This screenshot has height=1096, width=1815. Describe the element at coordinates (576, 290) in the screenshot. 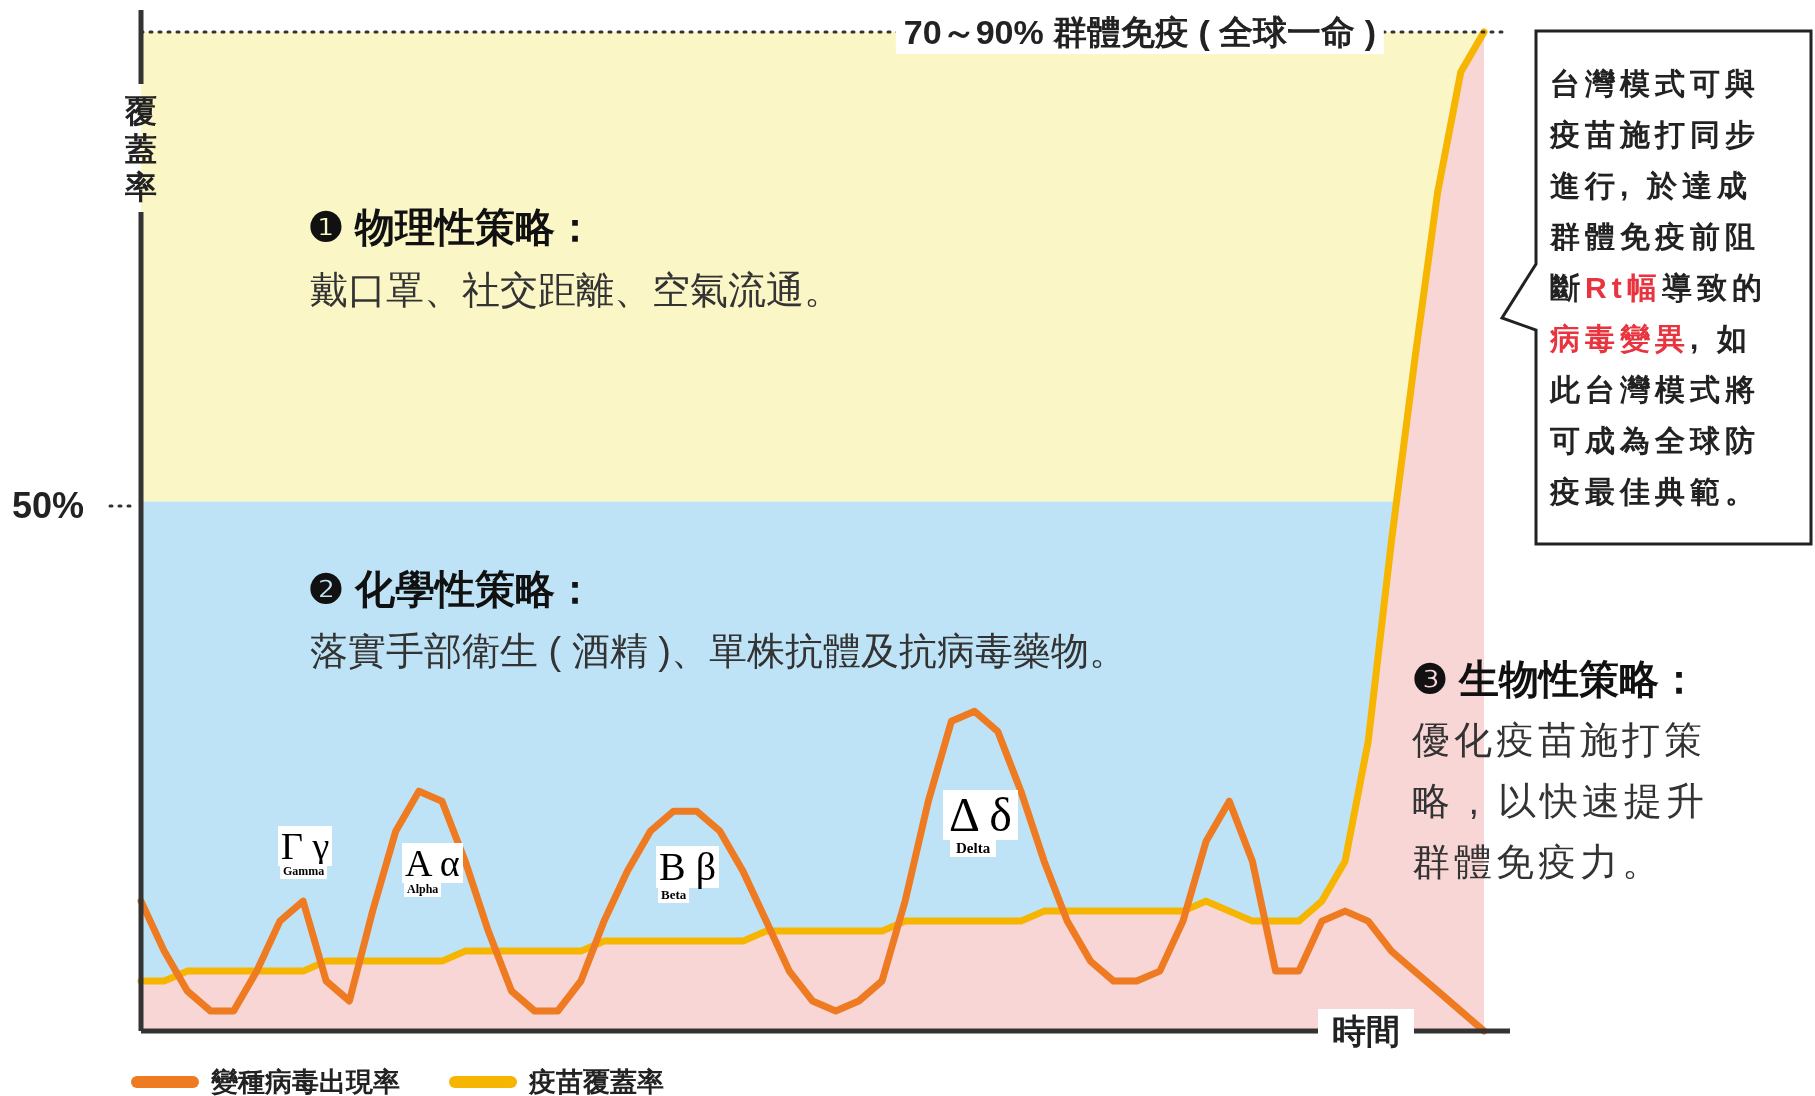

I see `annotation: 戴口罩、社交距離、空氣流通。` at that location.